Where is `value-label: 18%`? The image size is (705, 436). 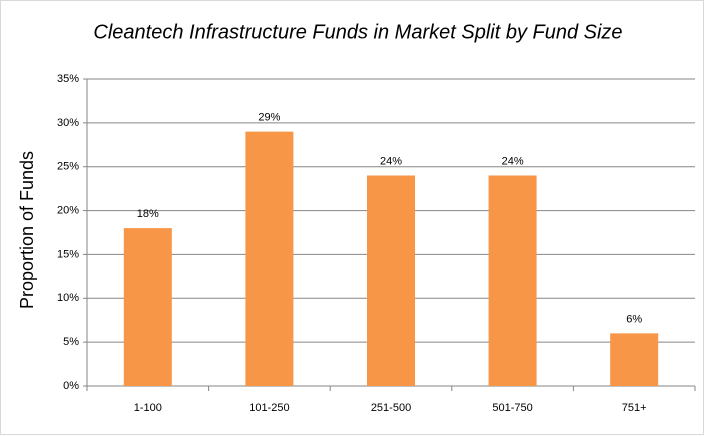
value-label: 18% is located at coordinates (148, 214).